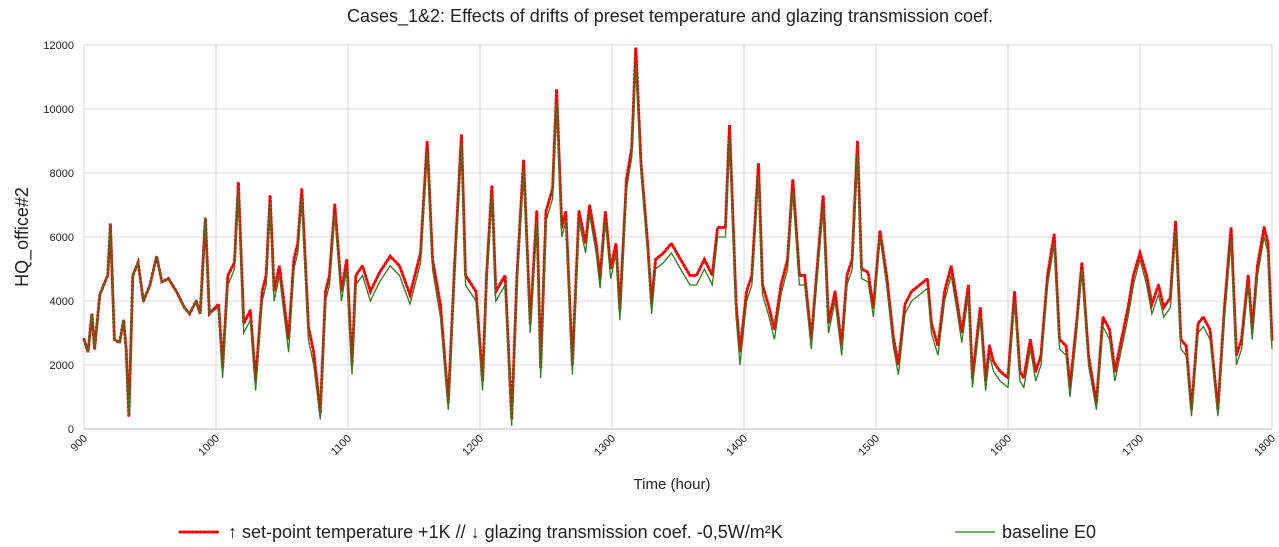  What do you see at coordinates (62, 302) in the screenshot?
I see `y-tick-label: 4000` at bounding box center [62, 302].